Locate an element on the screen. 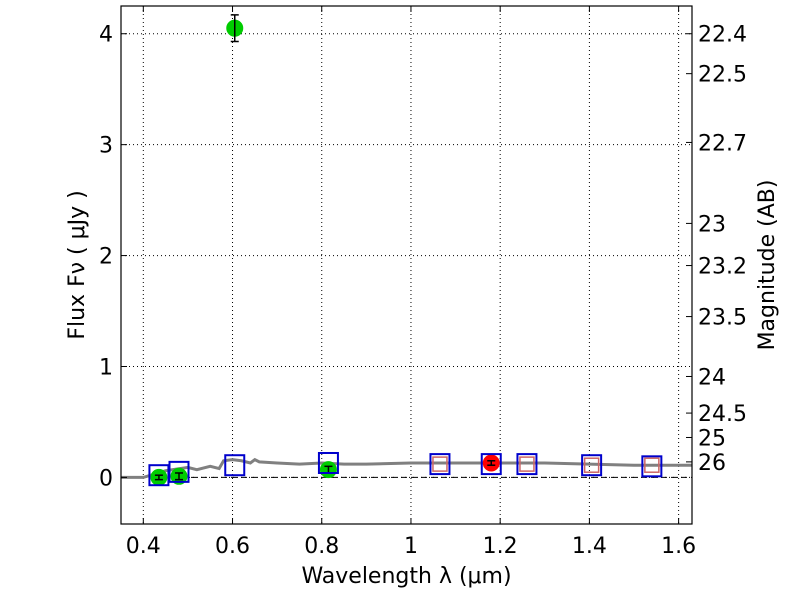  y2-axis-label: Magnitude (AB) is located at coordinates (767, 265).